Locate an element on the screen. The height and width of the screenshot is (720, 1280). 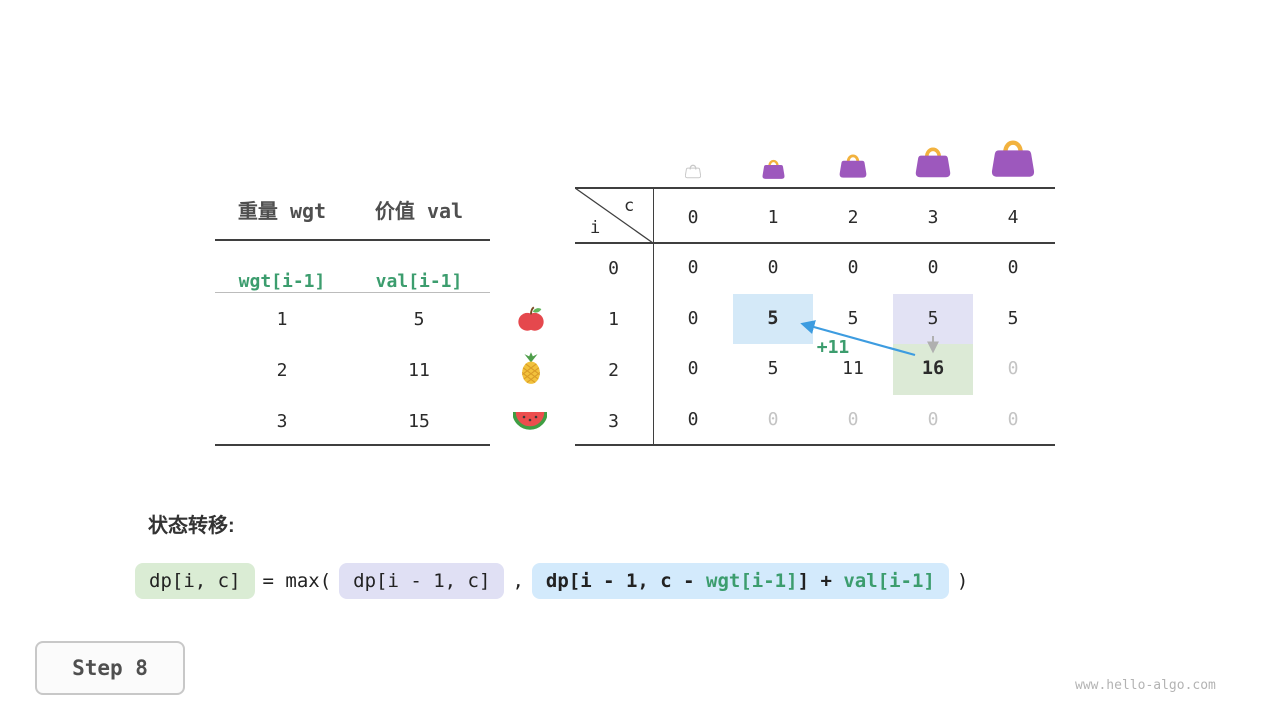
bag-capacity-3-icon is located at coordinates (933, 161).